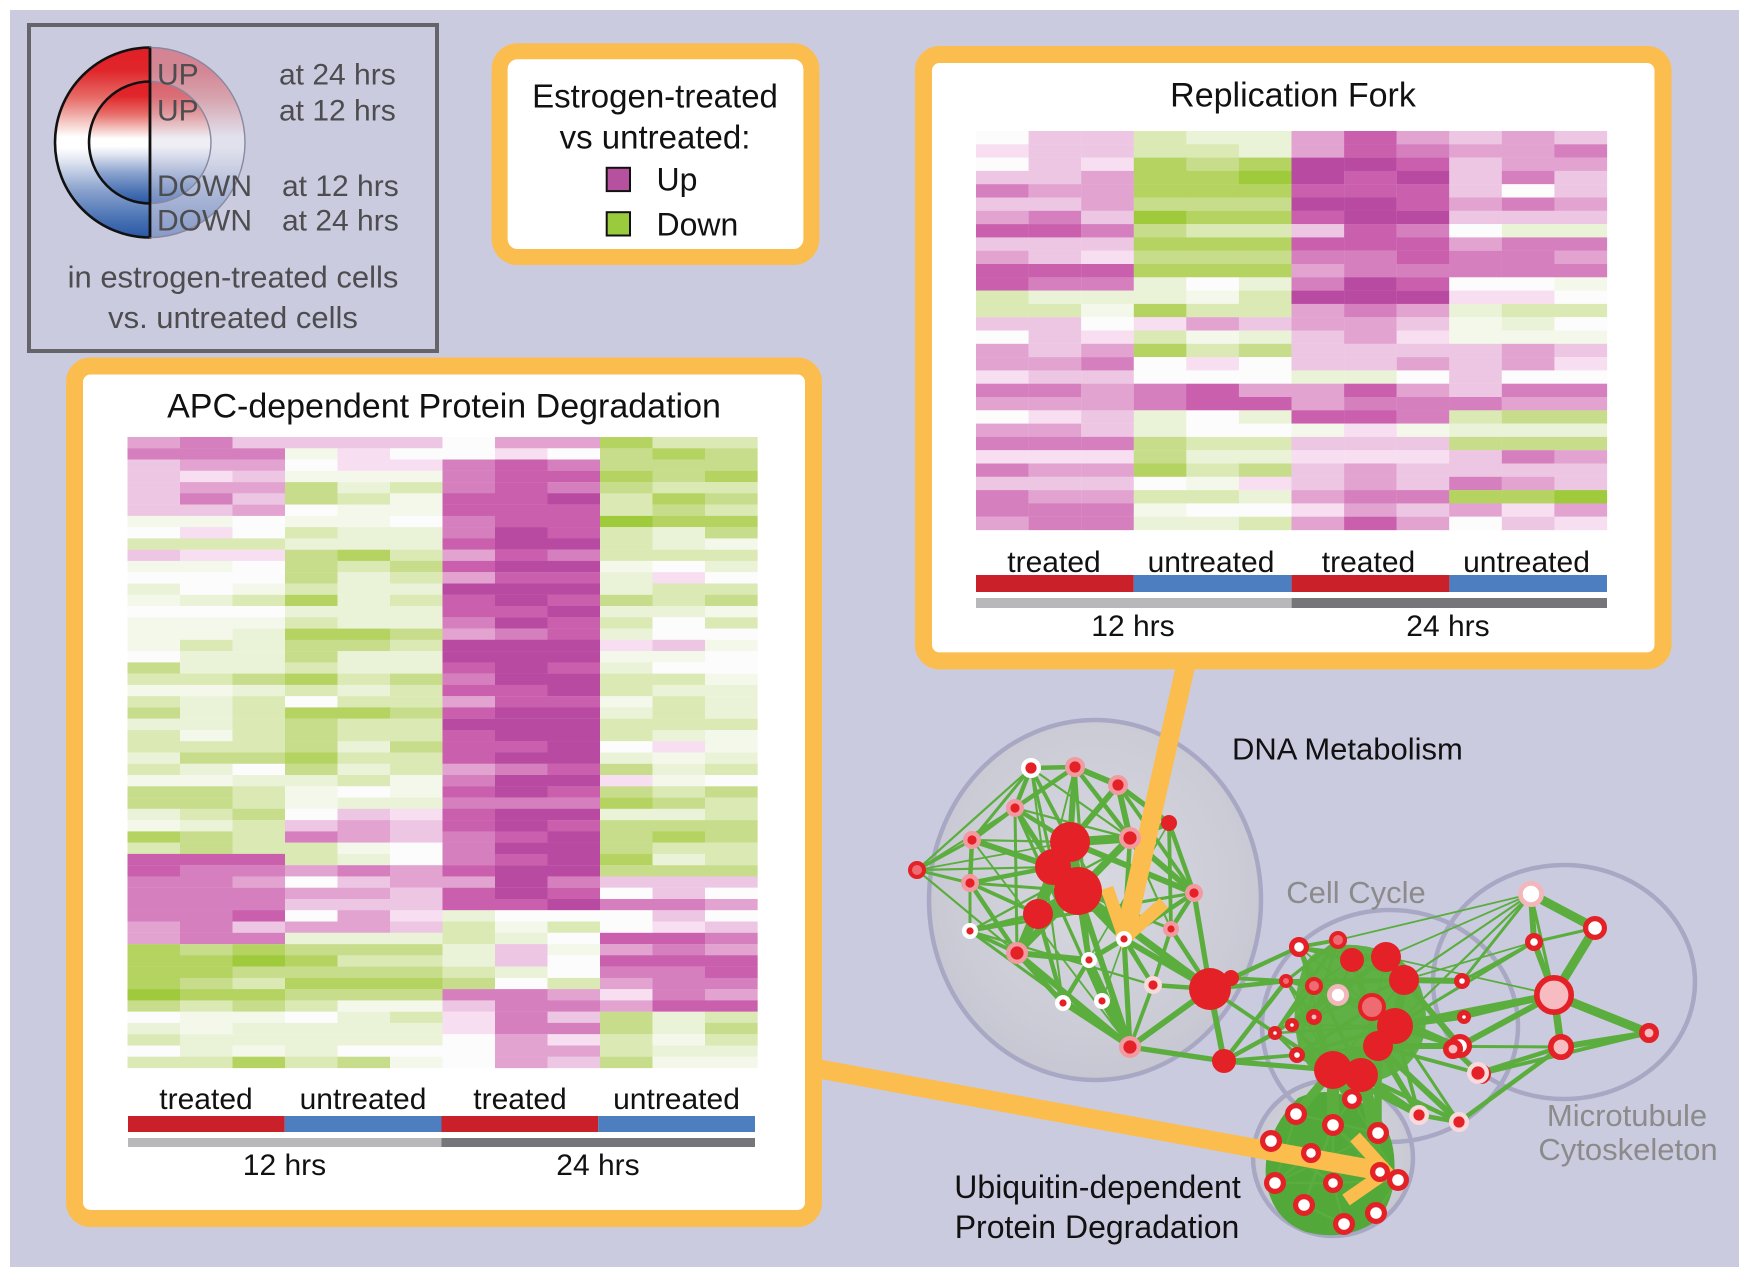 The width and height of the screenshot is (1750, 1284). Describe the element at coordinates (1356, 892) in the screenshot. I see `svg-text: Cell Cycle` at that location.